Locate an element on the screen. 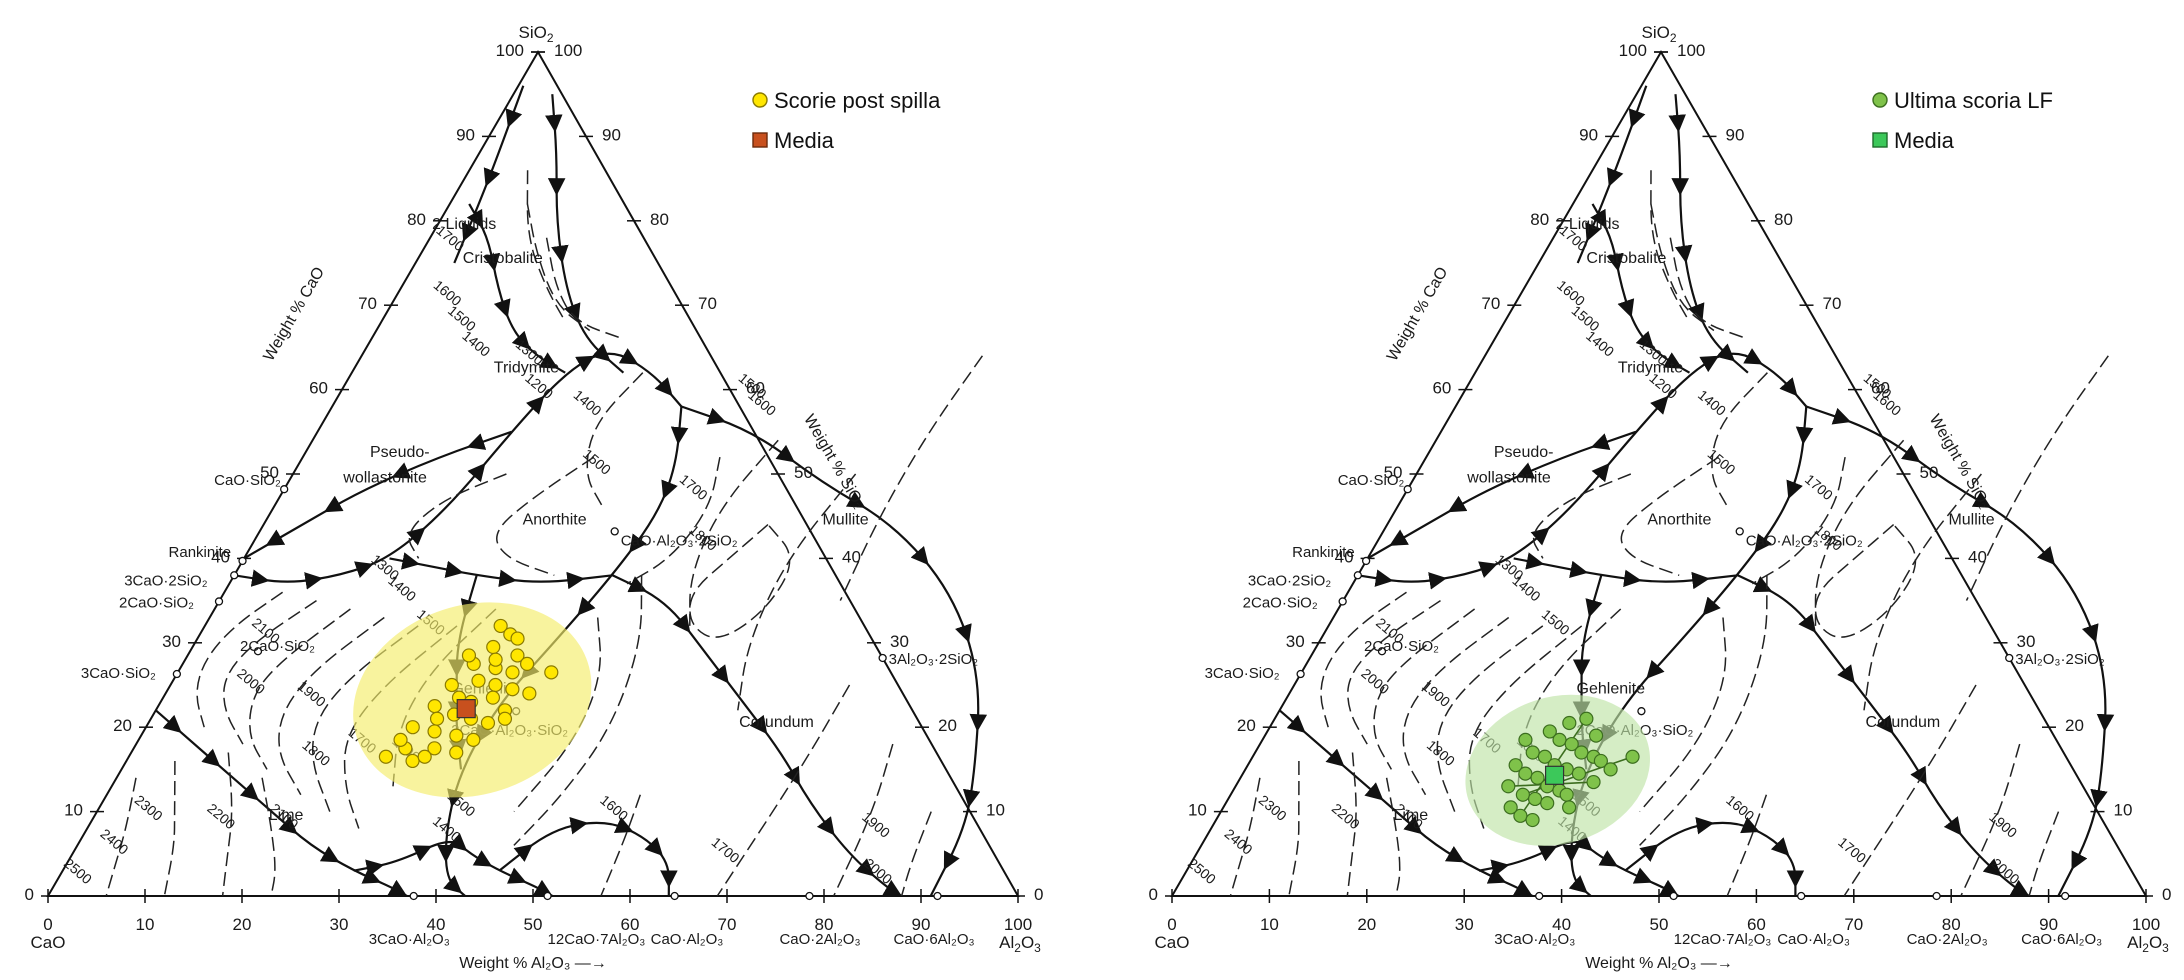  isotherm-label: 1400 is located at coordinates (1712, 403).